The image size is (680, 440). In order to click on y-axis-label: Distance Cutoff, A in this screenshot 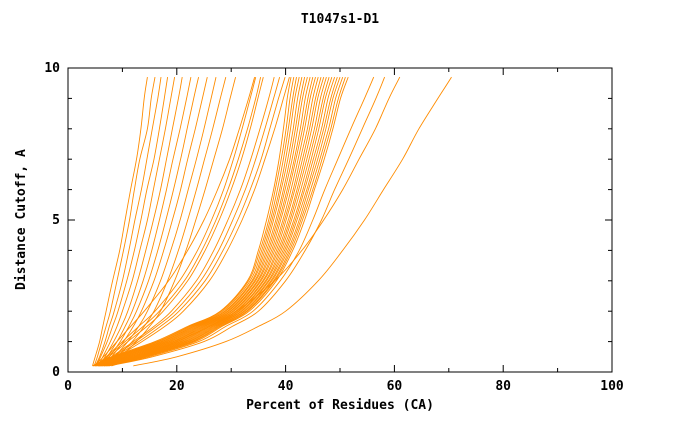, I will do `click(21, 220)`.